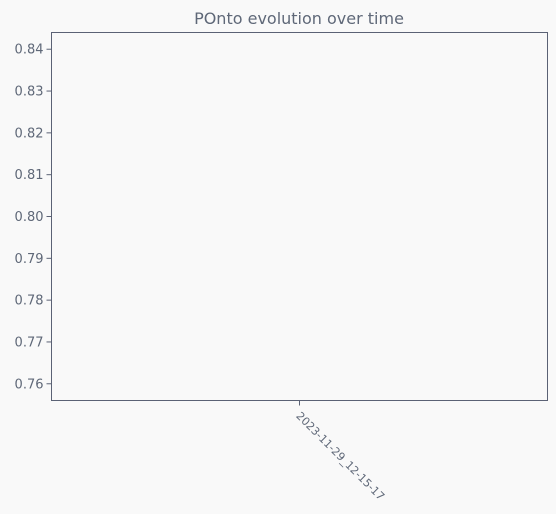 The height and width of the screenshot is (514, 556). I want to click on x-tick-label: 2023-11-29_12-15-17, so click(340, 456).